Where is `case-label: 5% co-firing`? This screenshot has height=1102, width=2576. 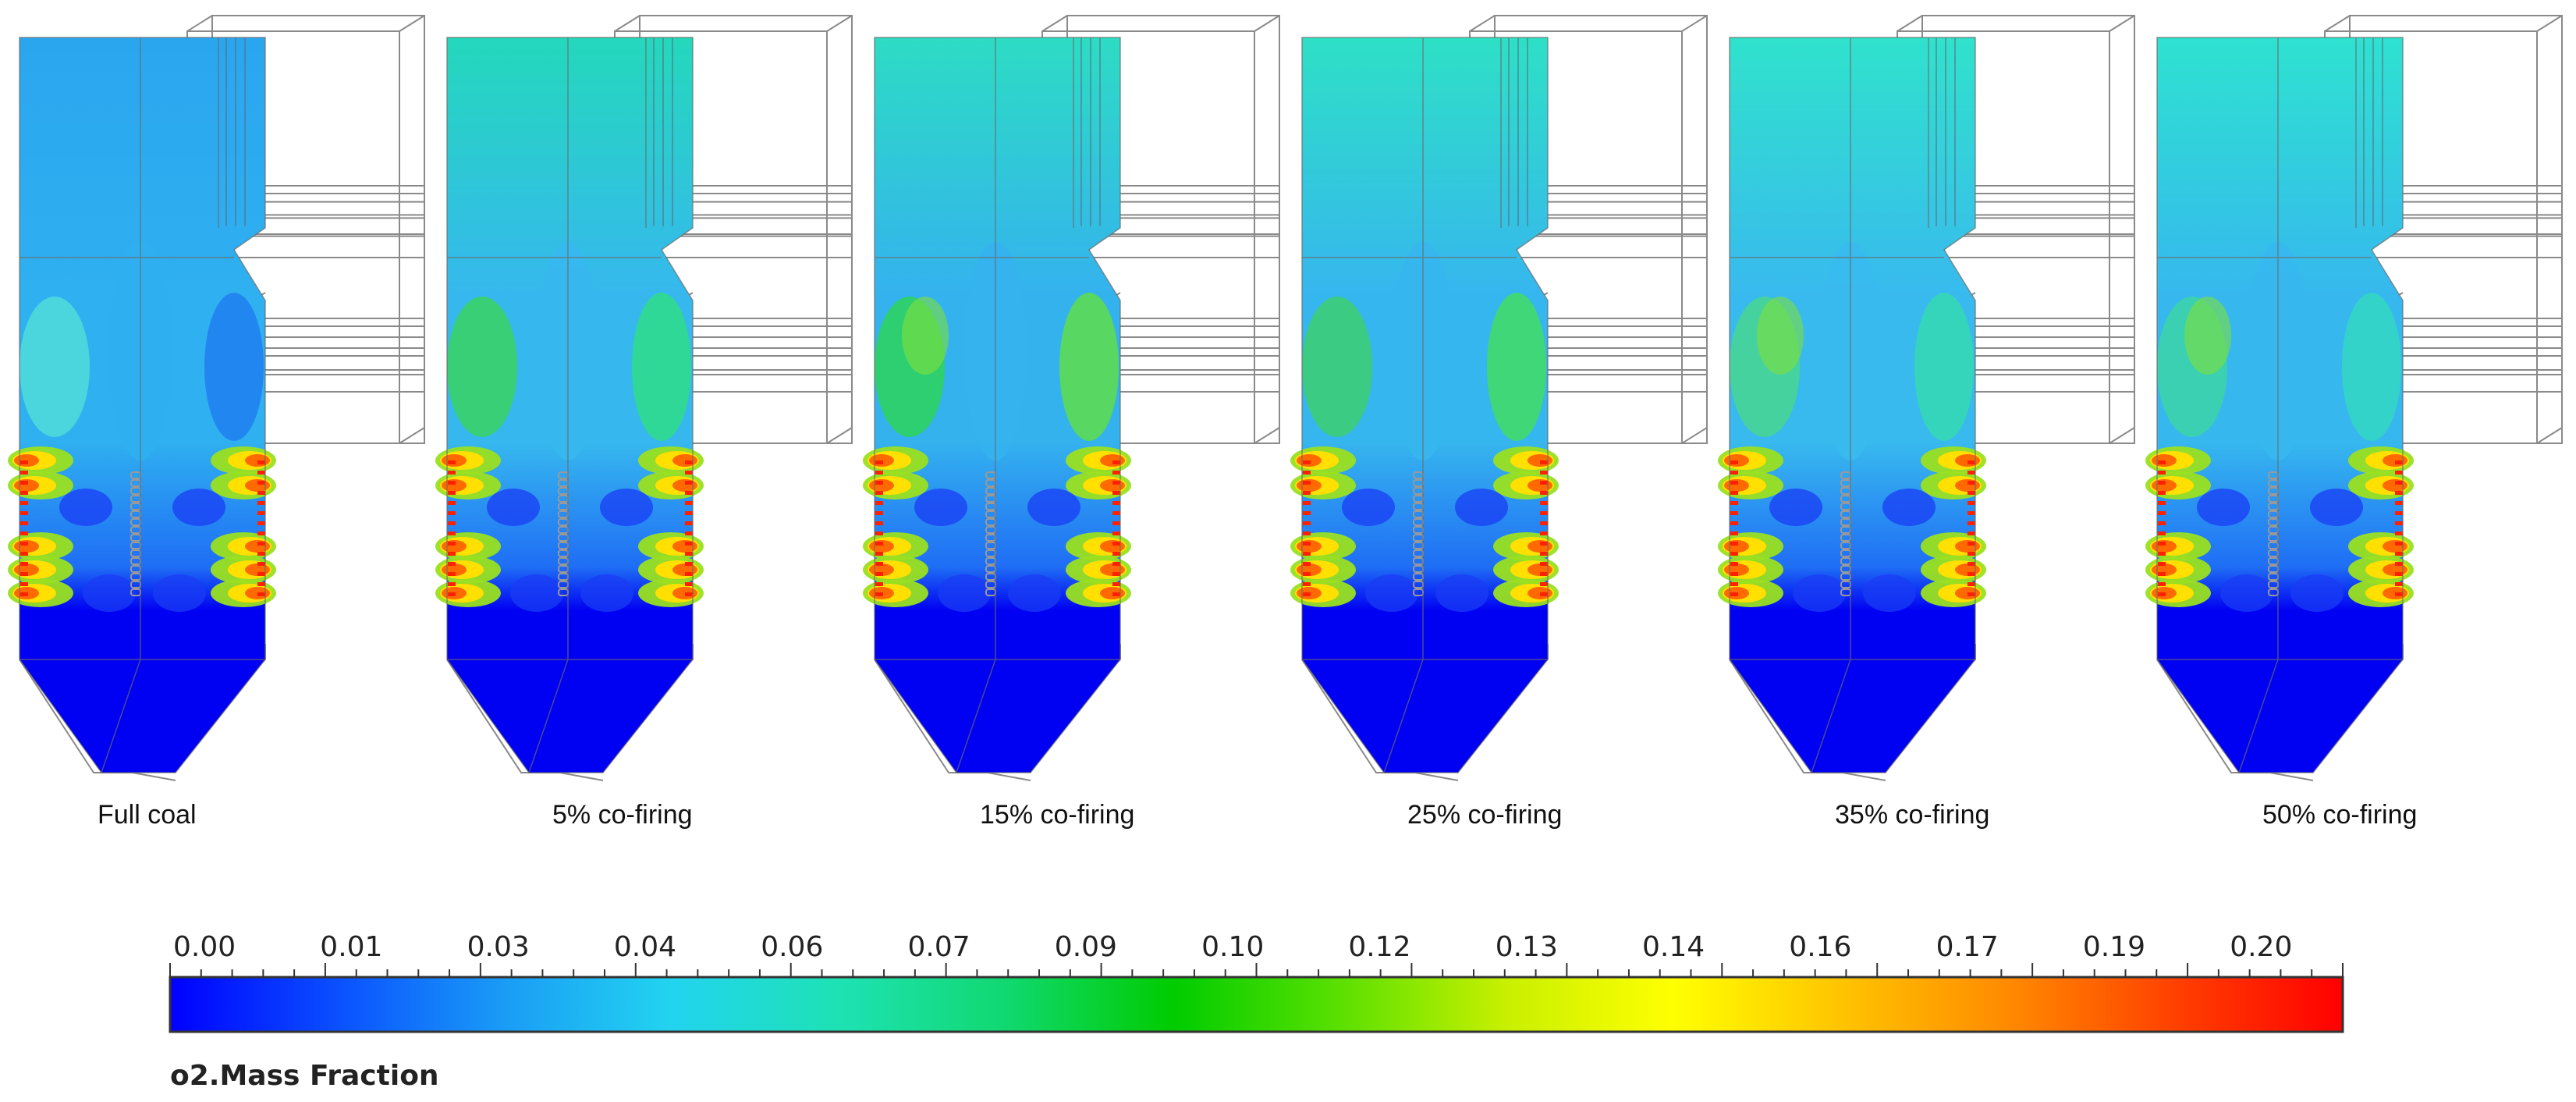
case-label: 5% co-firing is located at coordinates (622, 815).